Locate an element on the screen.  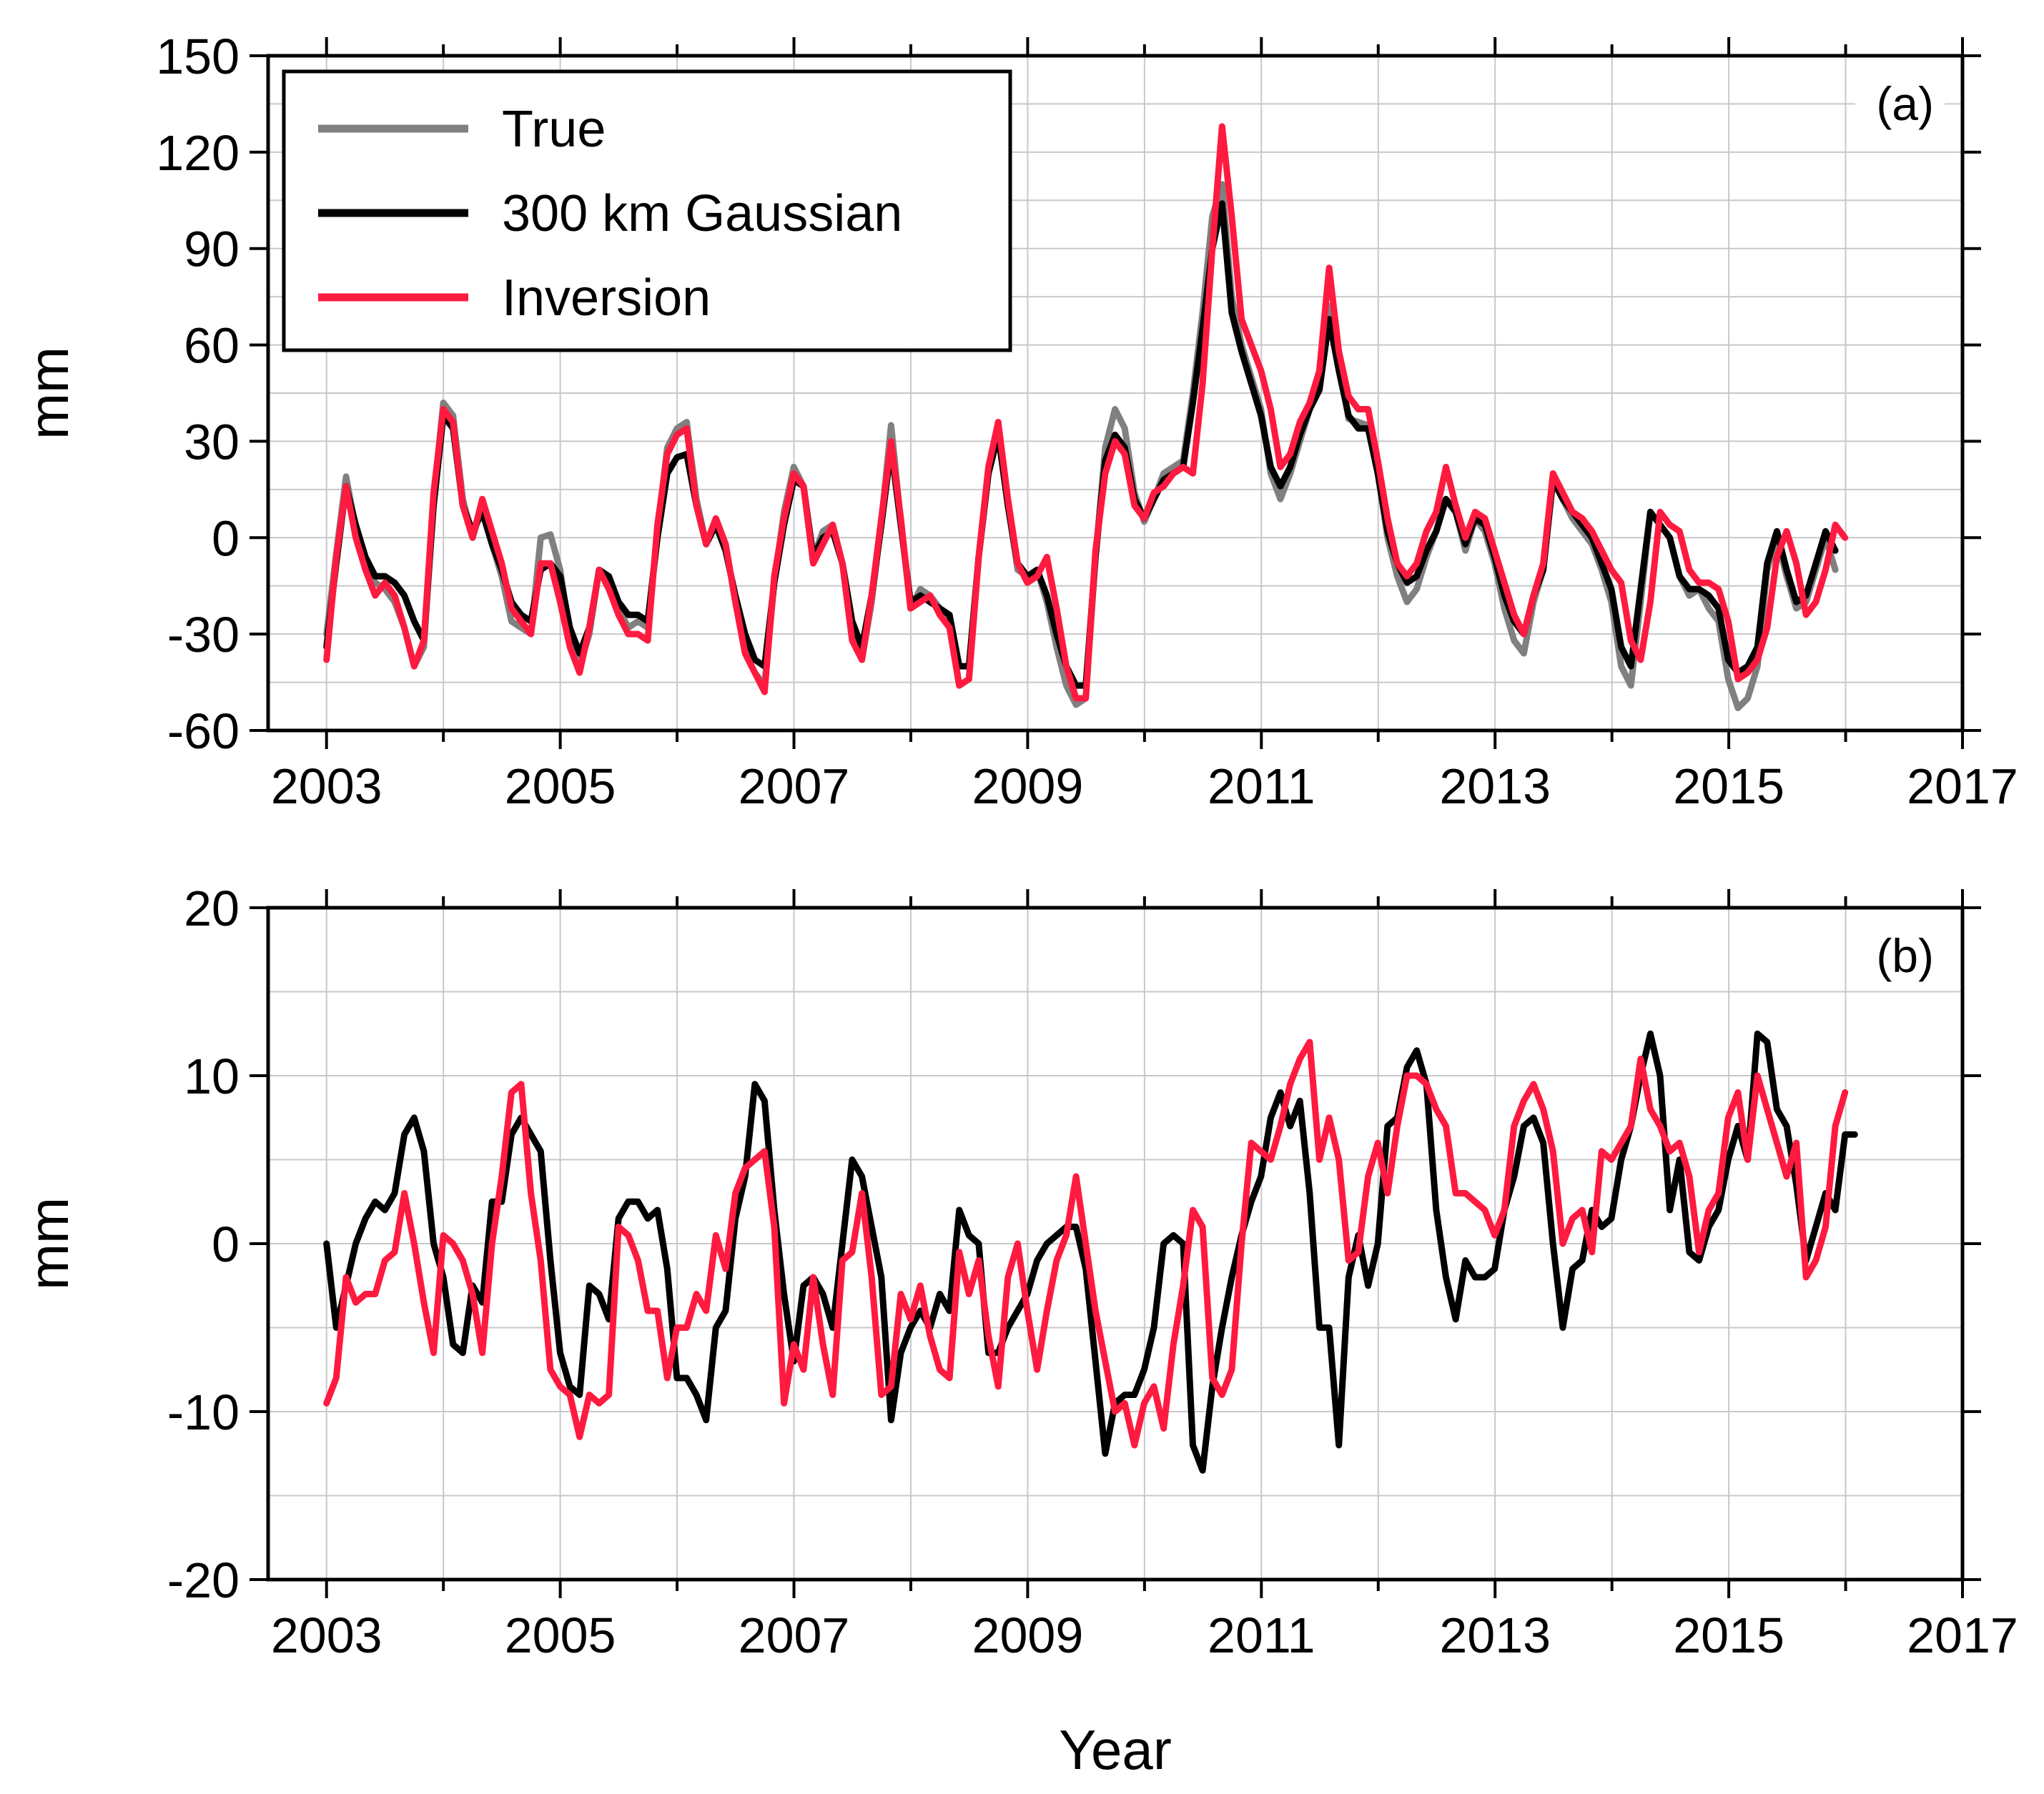
y-tick-label: 20 is located at coordinates (212, 908).